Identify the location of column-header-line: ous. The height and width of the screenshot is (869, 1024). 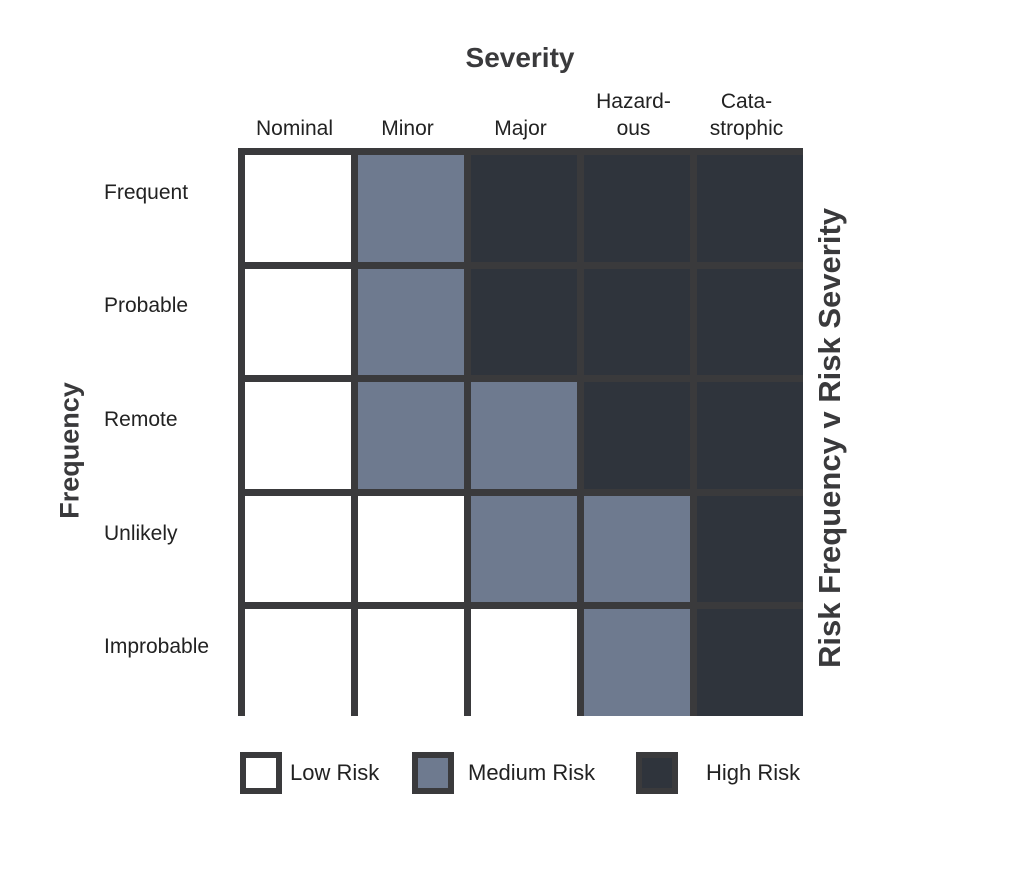
(633, 128).